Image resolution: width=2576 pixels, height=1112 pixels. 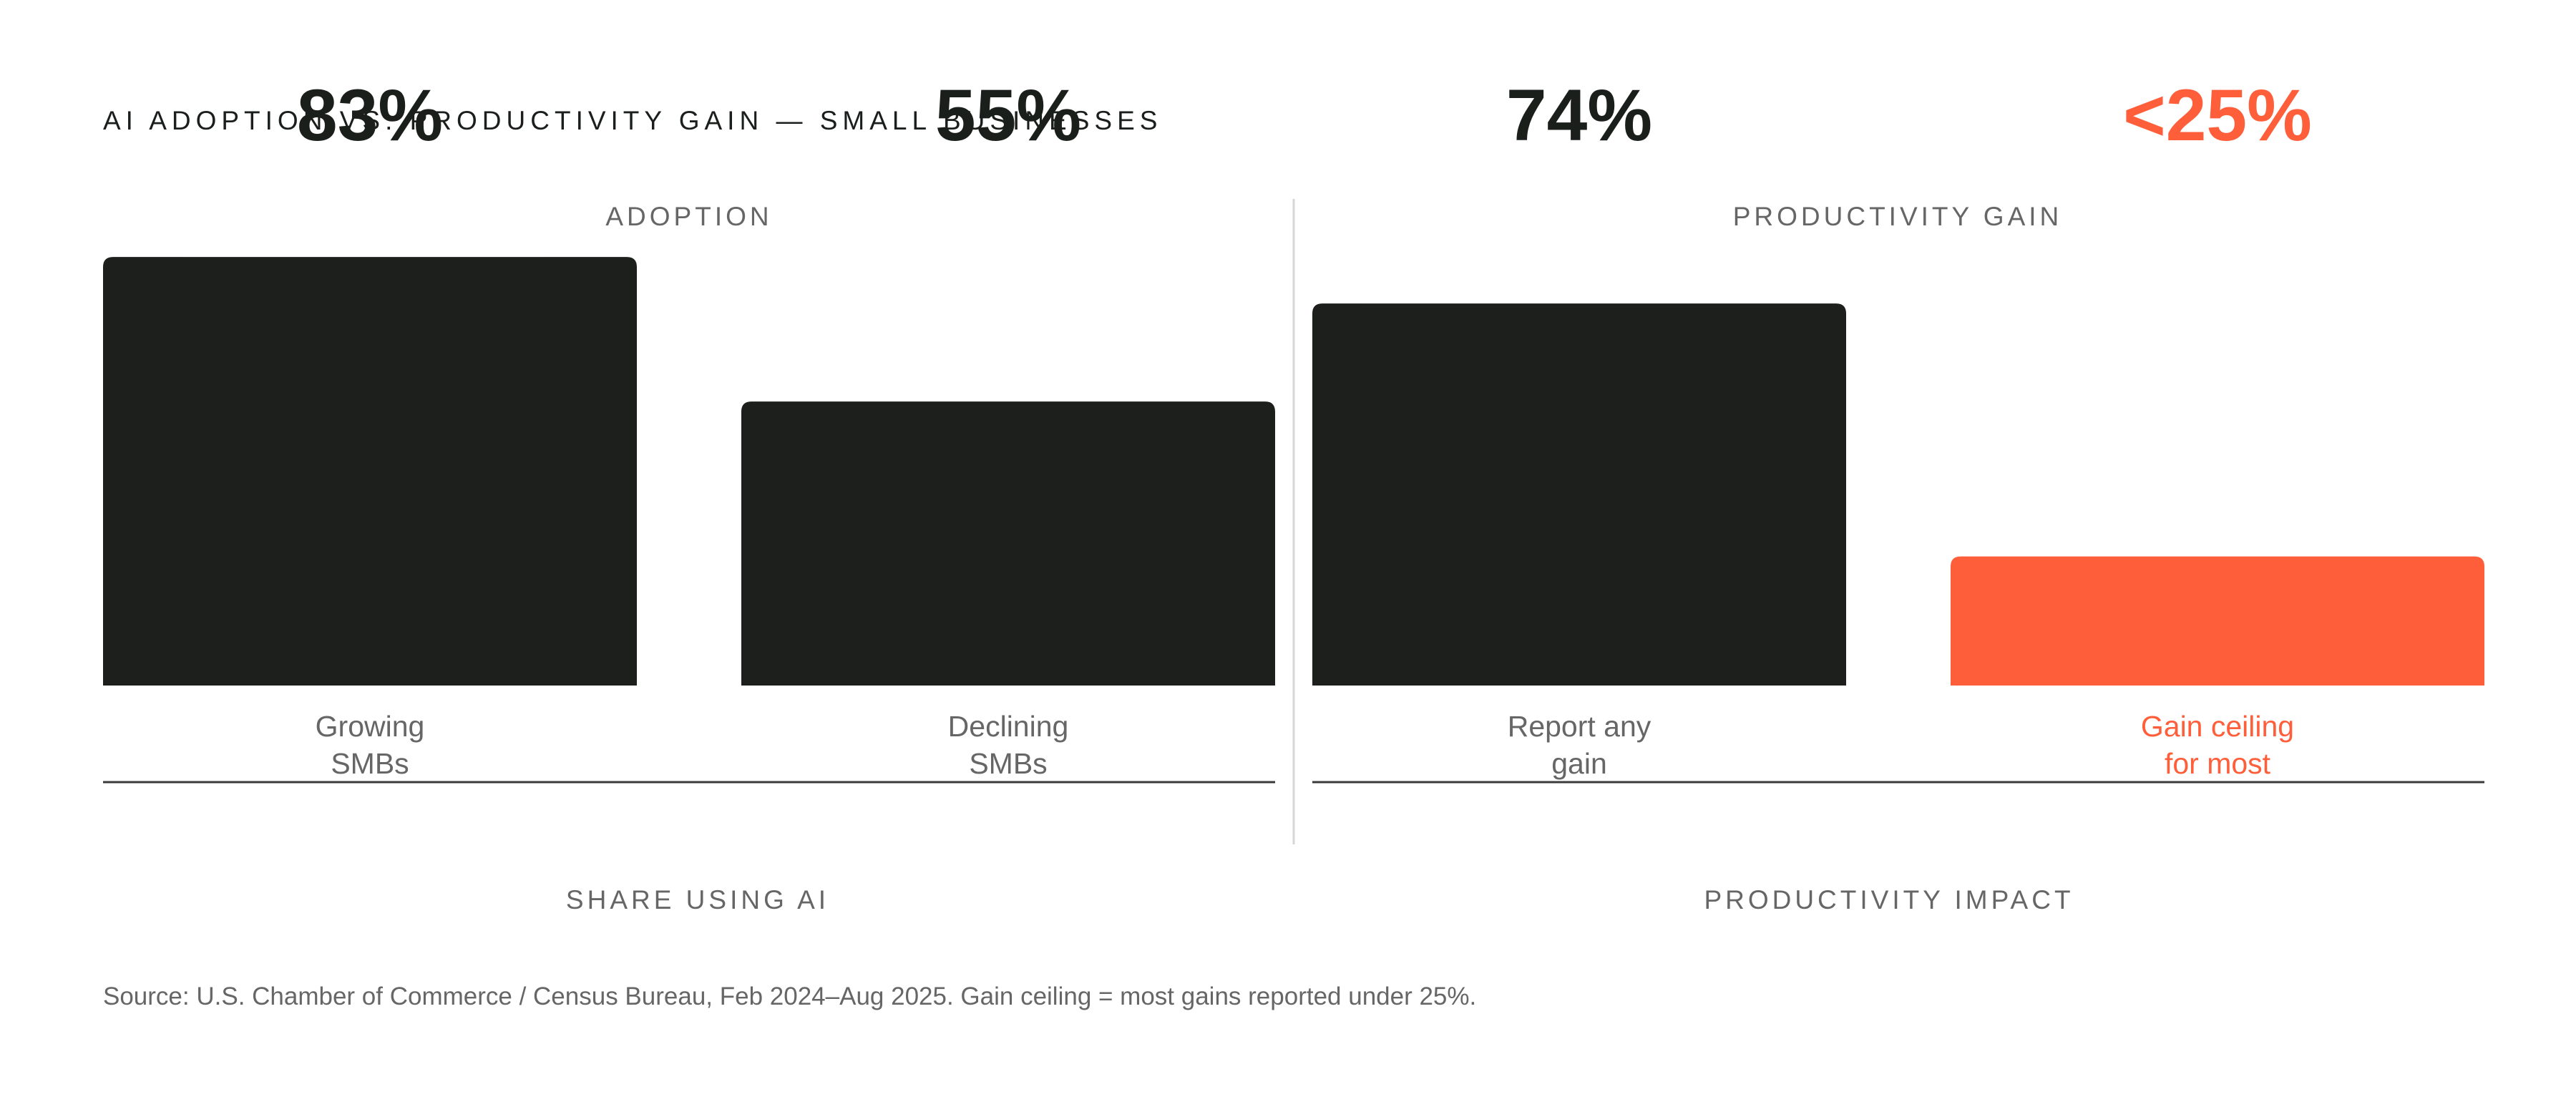 I want to click on category-label: Declining, so click(x=1008, y=727).